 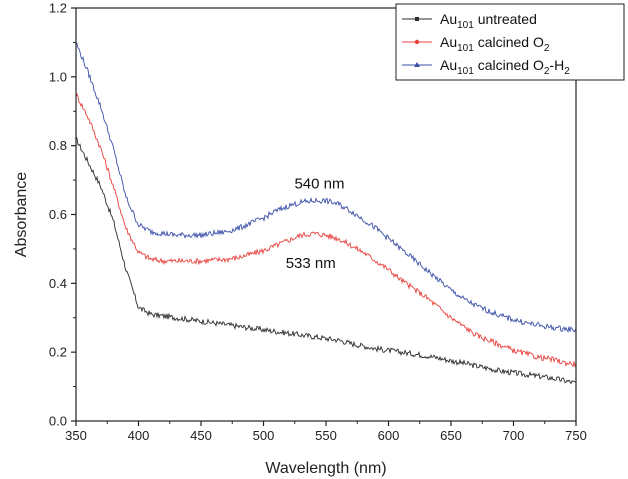 I want to click on x-tick-label: 600, so click(x=389, y=435).